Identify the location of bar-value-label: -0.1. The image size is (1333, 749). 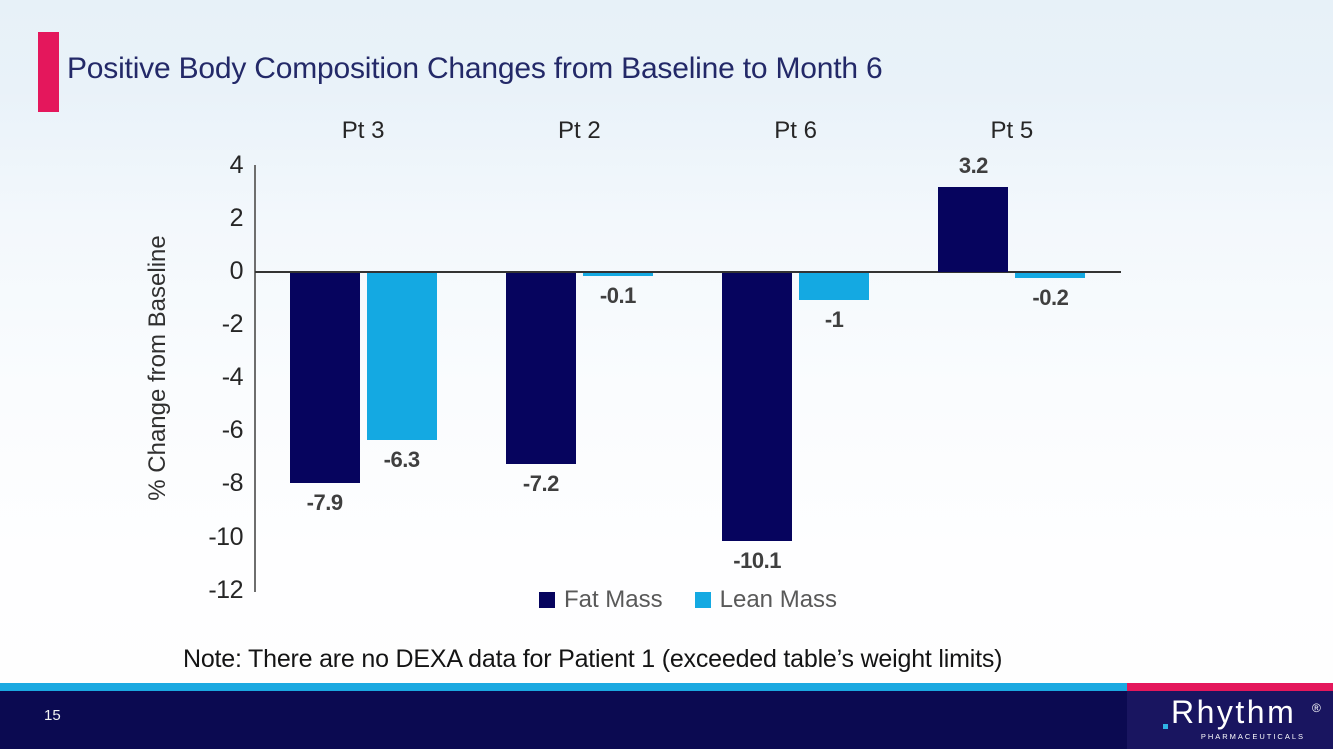
(617, 295).